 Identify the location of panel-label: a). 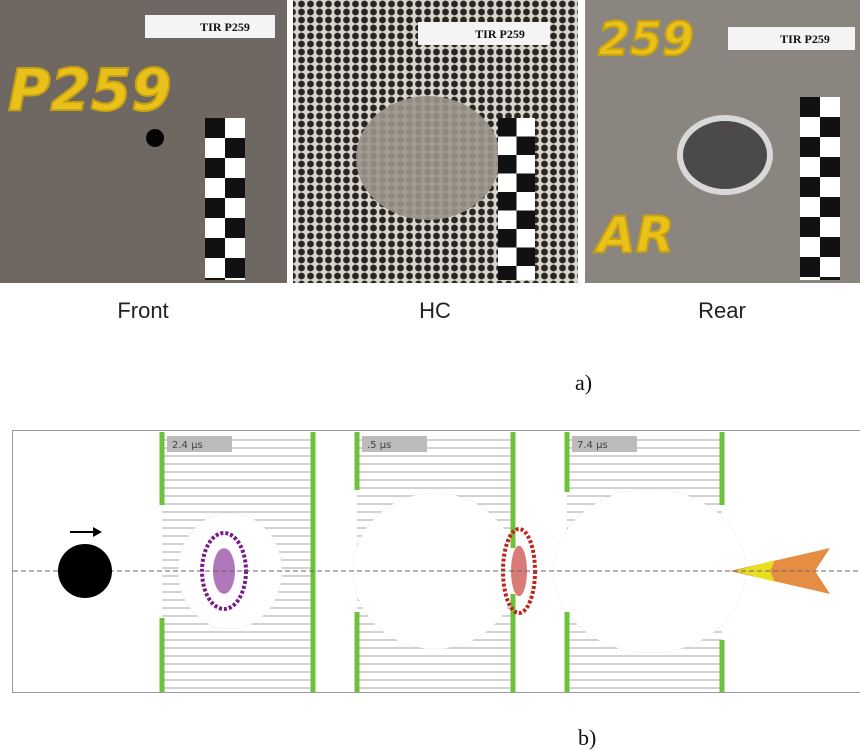
(583, 382).